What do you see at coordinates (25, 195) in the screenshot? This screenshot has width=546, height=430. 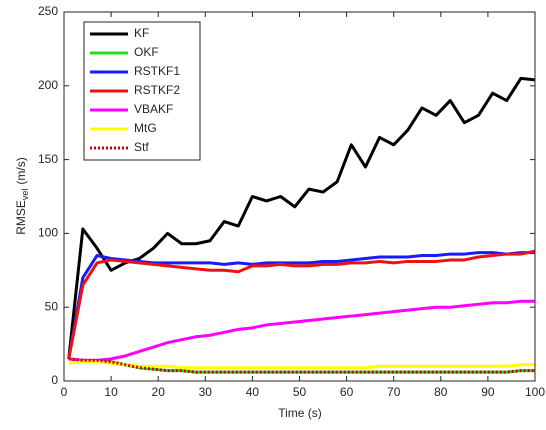 I see `y-label-sub: vel` at bounding box center [25, 195].